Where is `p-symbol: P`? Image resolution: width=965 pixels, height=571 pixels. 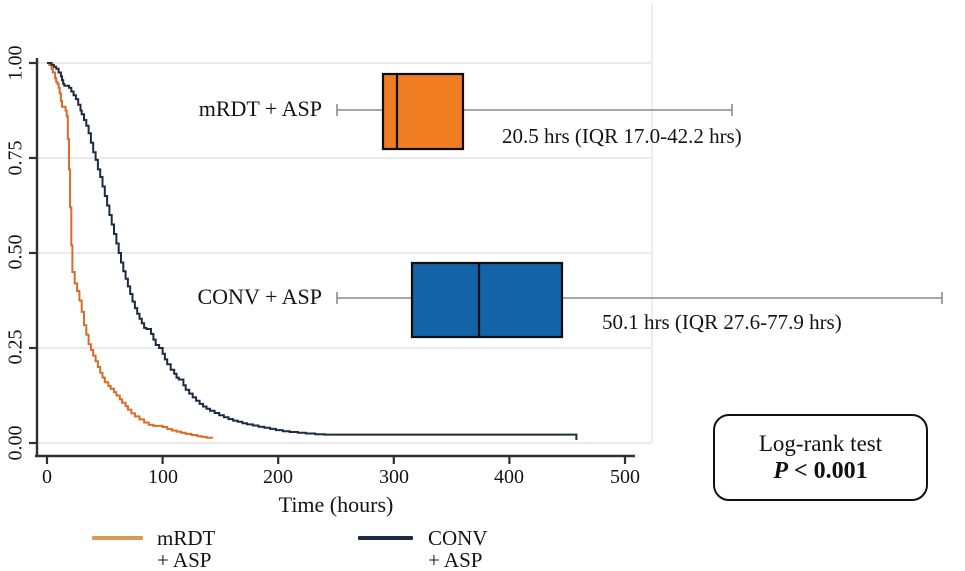 p-symbol: P is located at coordinates (780, 471).